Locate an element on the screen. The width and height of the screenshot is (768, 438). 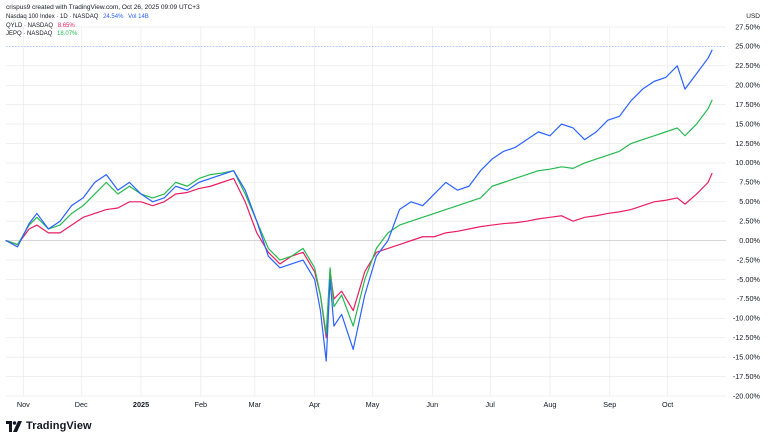
y-tick-label: -15.00% is located at coordinates (747, 356).